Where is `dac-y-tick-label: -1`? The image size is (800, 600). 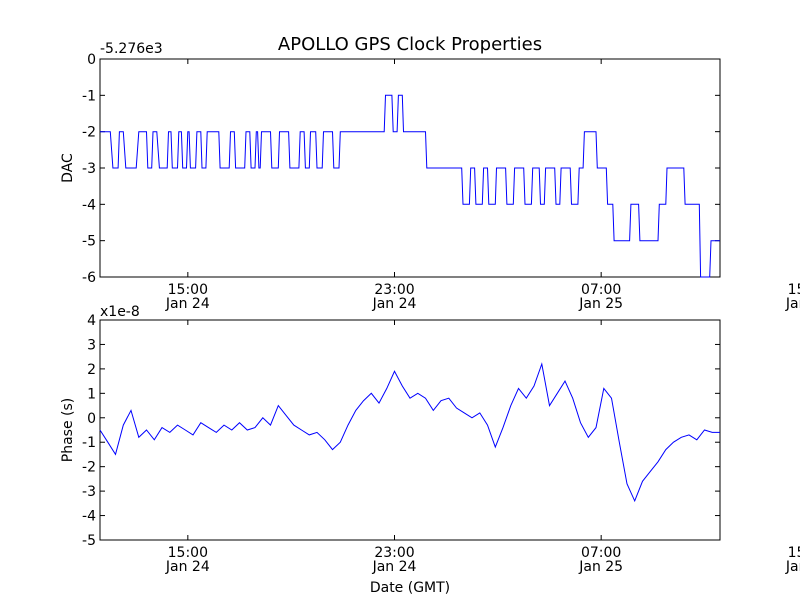
dac-y-tick-label: -1 is located at coordinates (89, 96).